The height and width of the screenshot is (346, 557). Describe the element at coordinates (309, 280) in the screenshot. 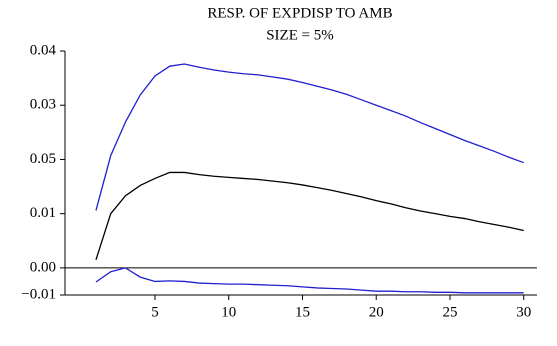

I see `series-line` at that location.